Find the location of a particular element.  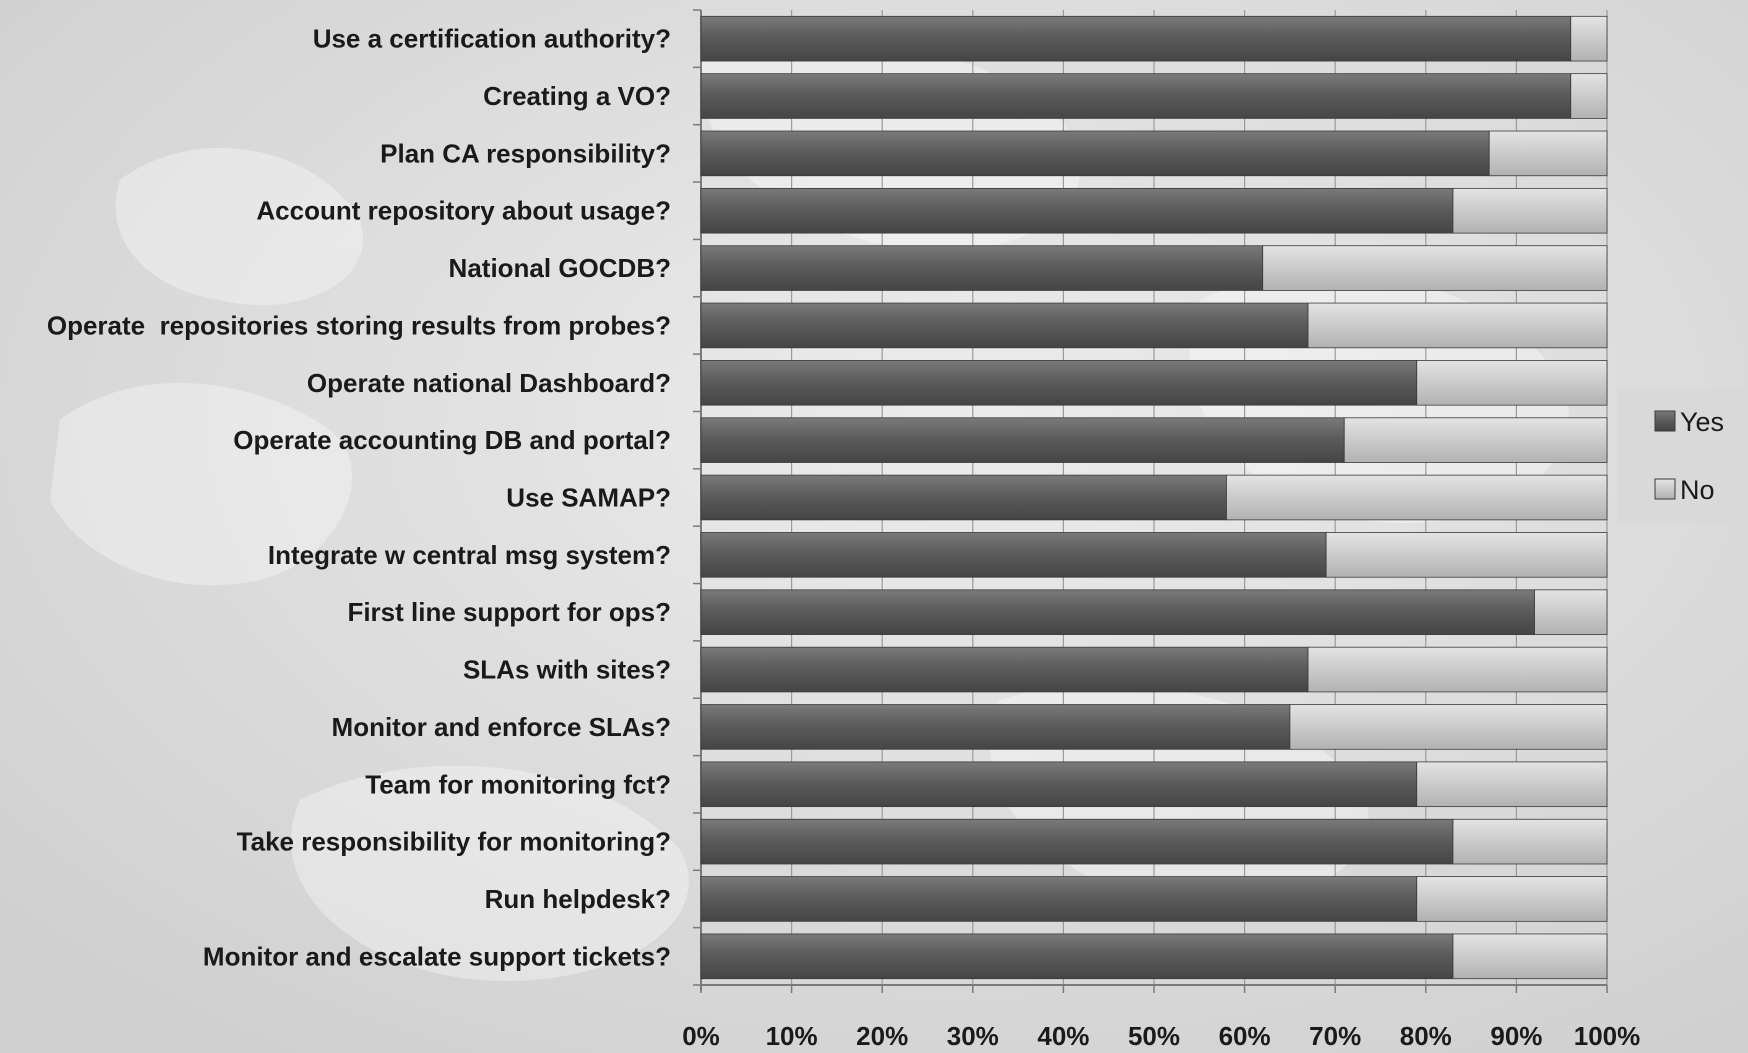

x-tick-label: 100% is located at coordinates (1607, 1036).